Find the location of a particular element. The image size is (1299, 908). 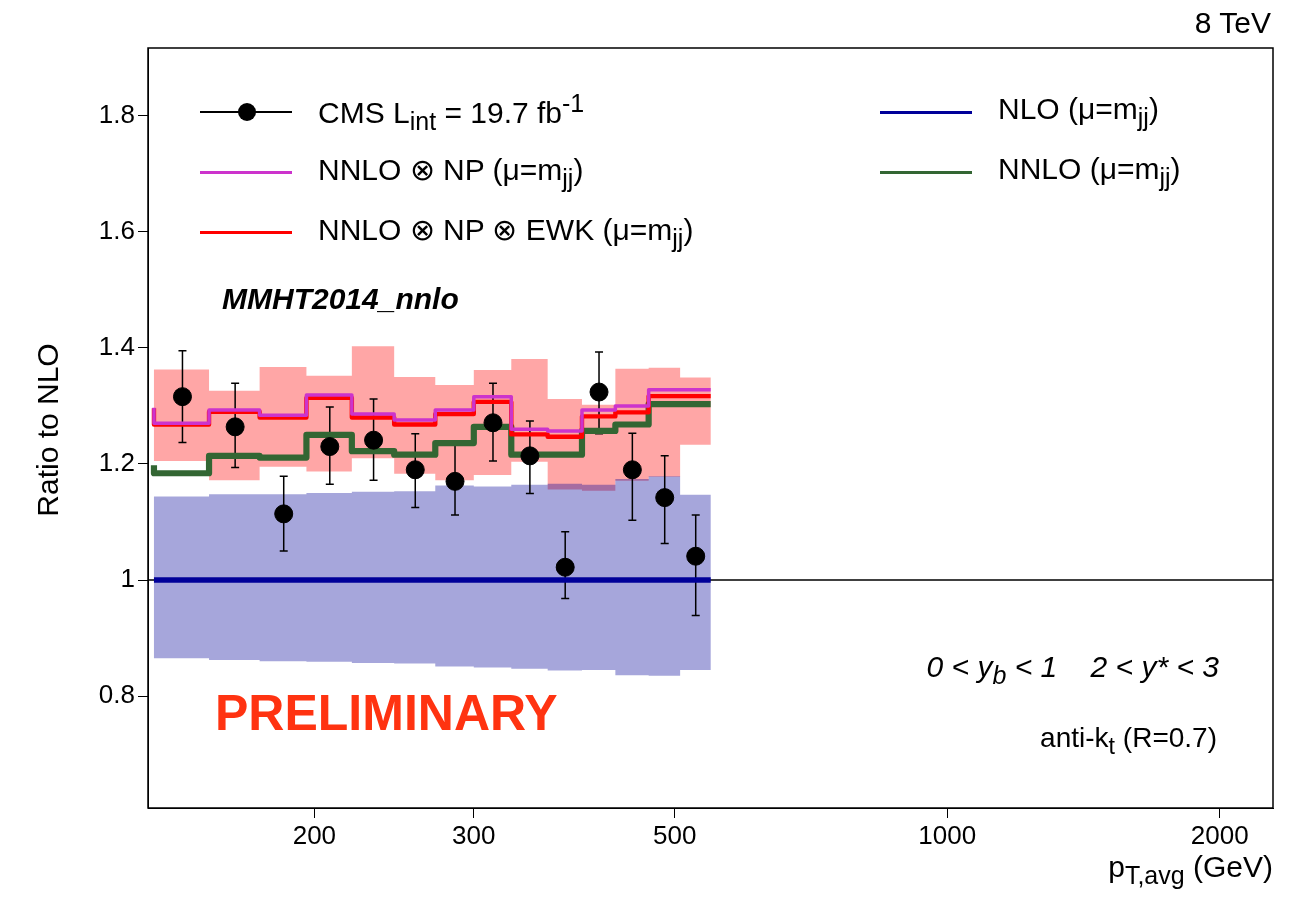

annotation: MMHT2014_nnlo is located at coordinates (340, 299).